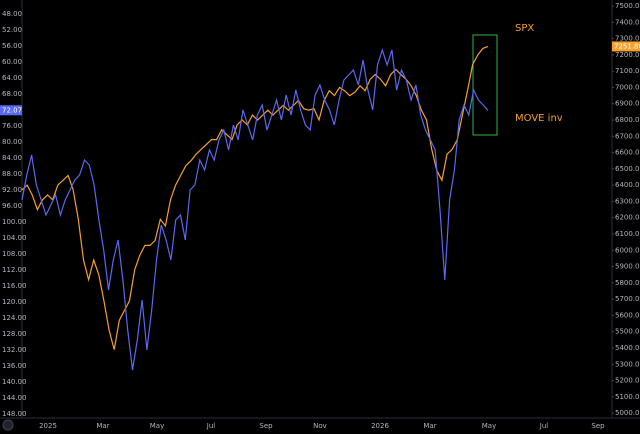 Image resolution: width=640 pixels, height=434 pixels. What do you see at coordinates (627, 6) in the screenshot?
I see `y2-tick-label: 7500.00` at bounding box center [627, 6].